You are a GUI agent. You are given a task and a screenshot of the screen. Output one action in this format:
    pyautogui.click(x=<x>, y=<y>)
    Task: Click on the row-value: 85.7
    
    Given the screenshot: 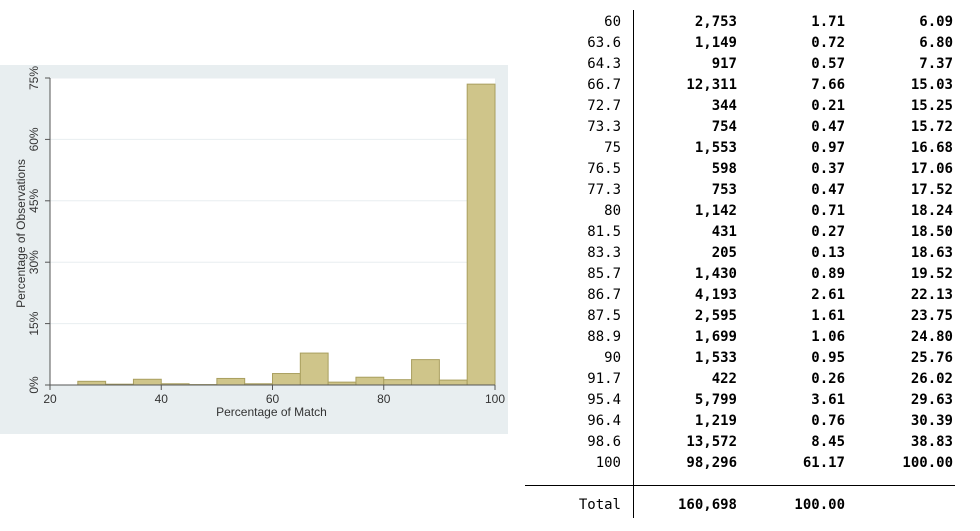 What is the action you would take?
    pyautogui.click(x=604, y=274)
    